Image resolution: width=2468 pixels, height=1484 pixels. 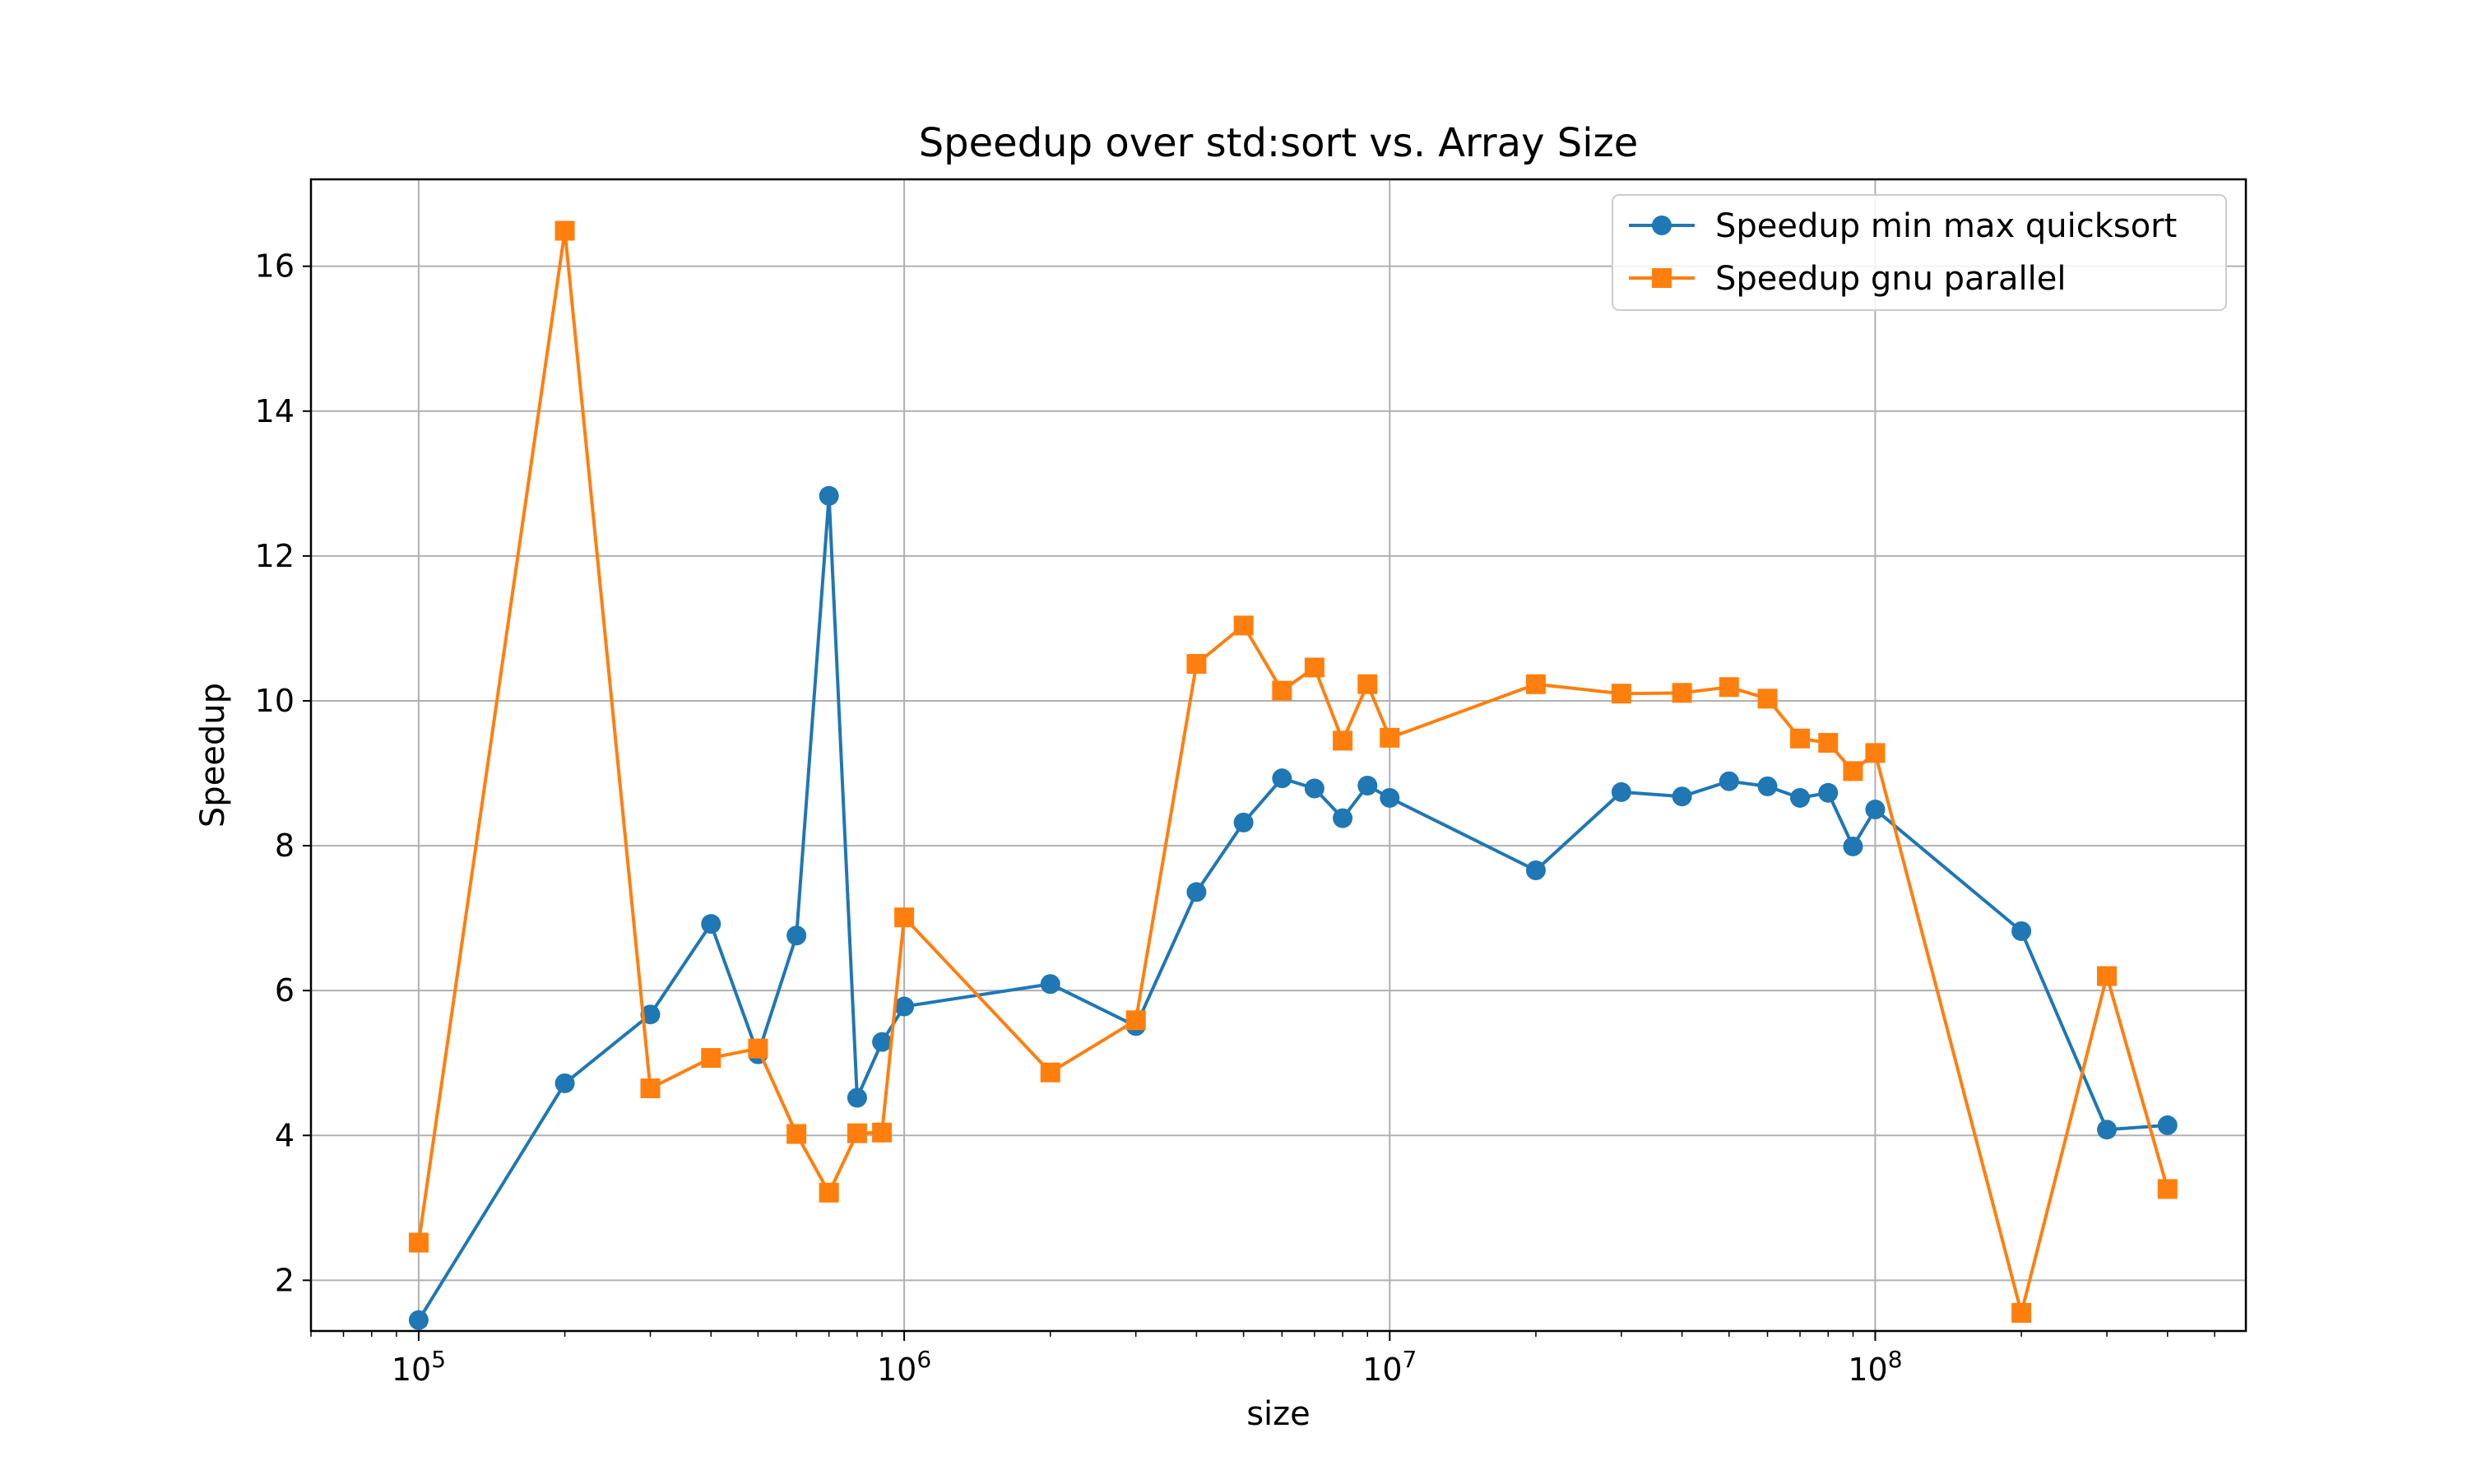 What do you see at coordinates (275, 266) in the screenshot?
I see `y-tick-label: 16` at bounding box center [275, 266].